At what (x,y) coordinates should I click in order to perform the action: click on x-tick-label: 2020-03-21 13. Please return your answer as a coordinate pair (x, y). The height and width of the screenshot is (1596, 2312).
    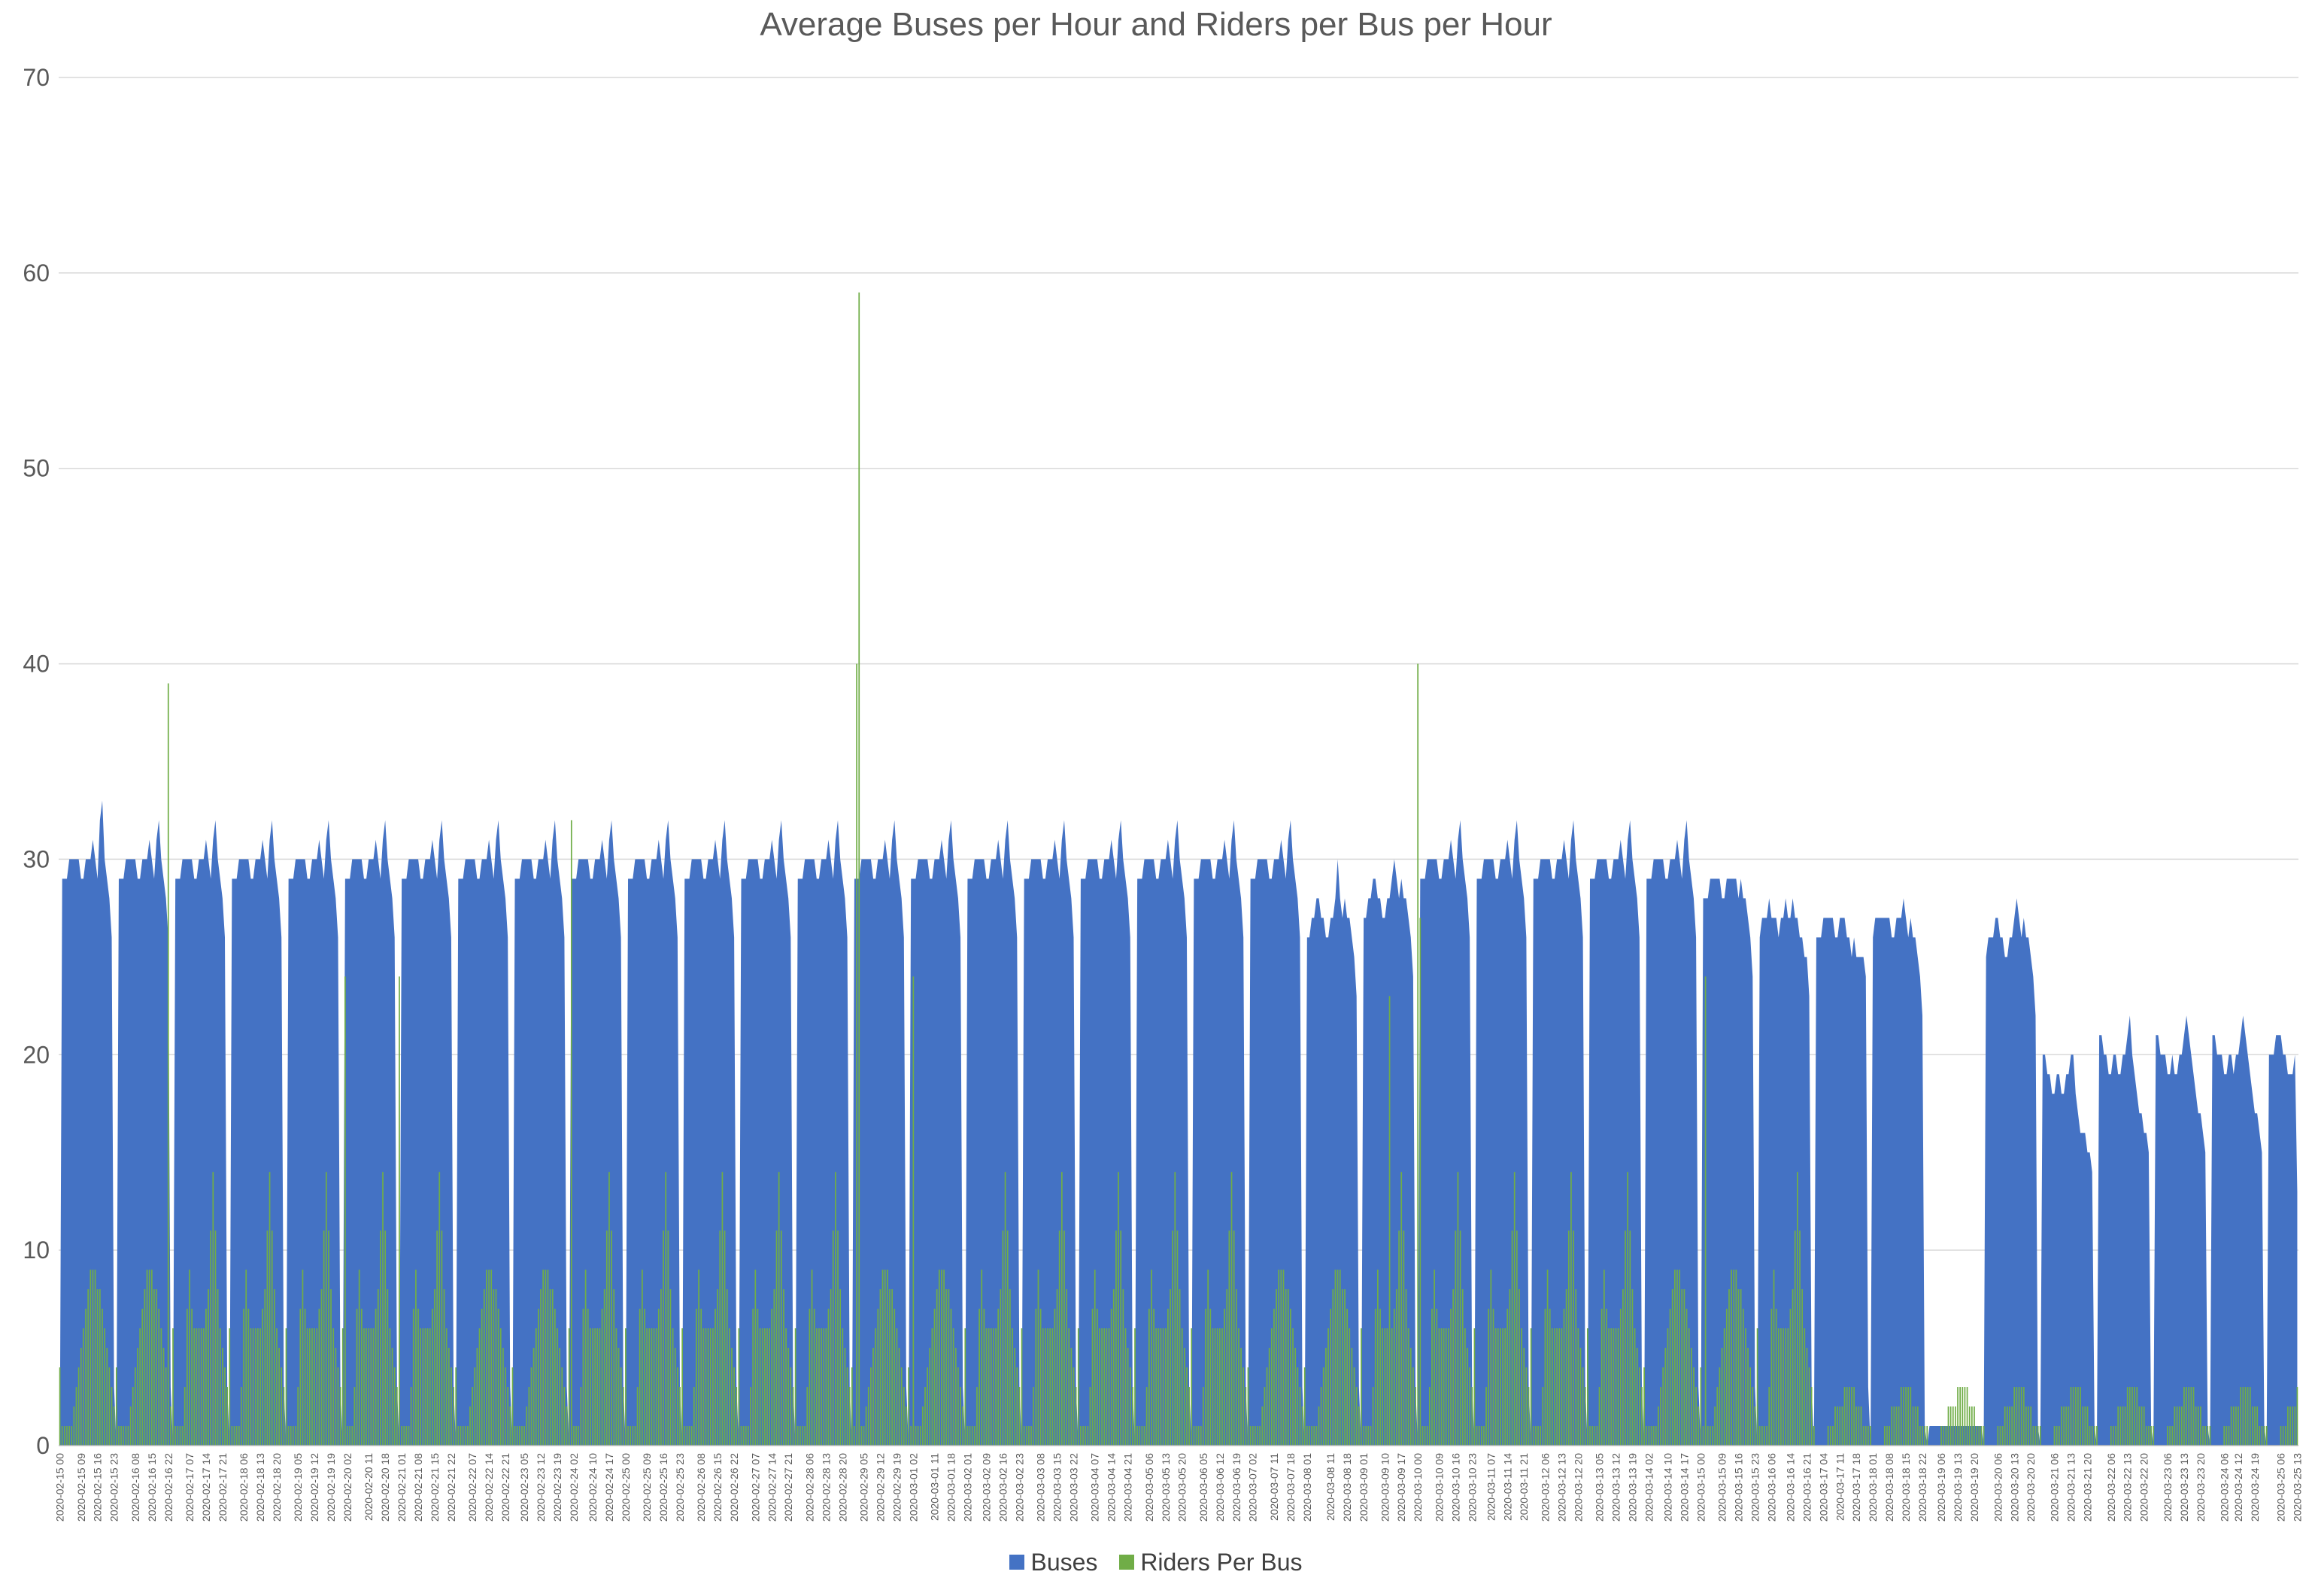
    Looking at the image, I should click on (2071, 1487).